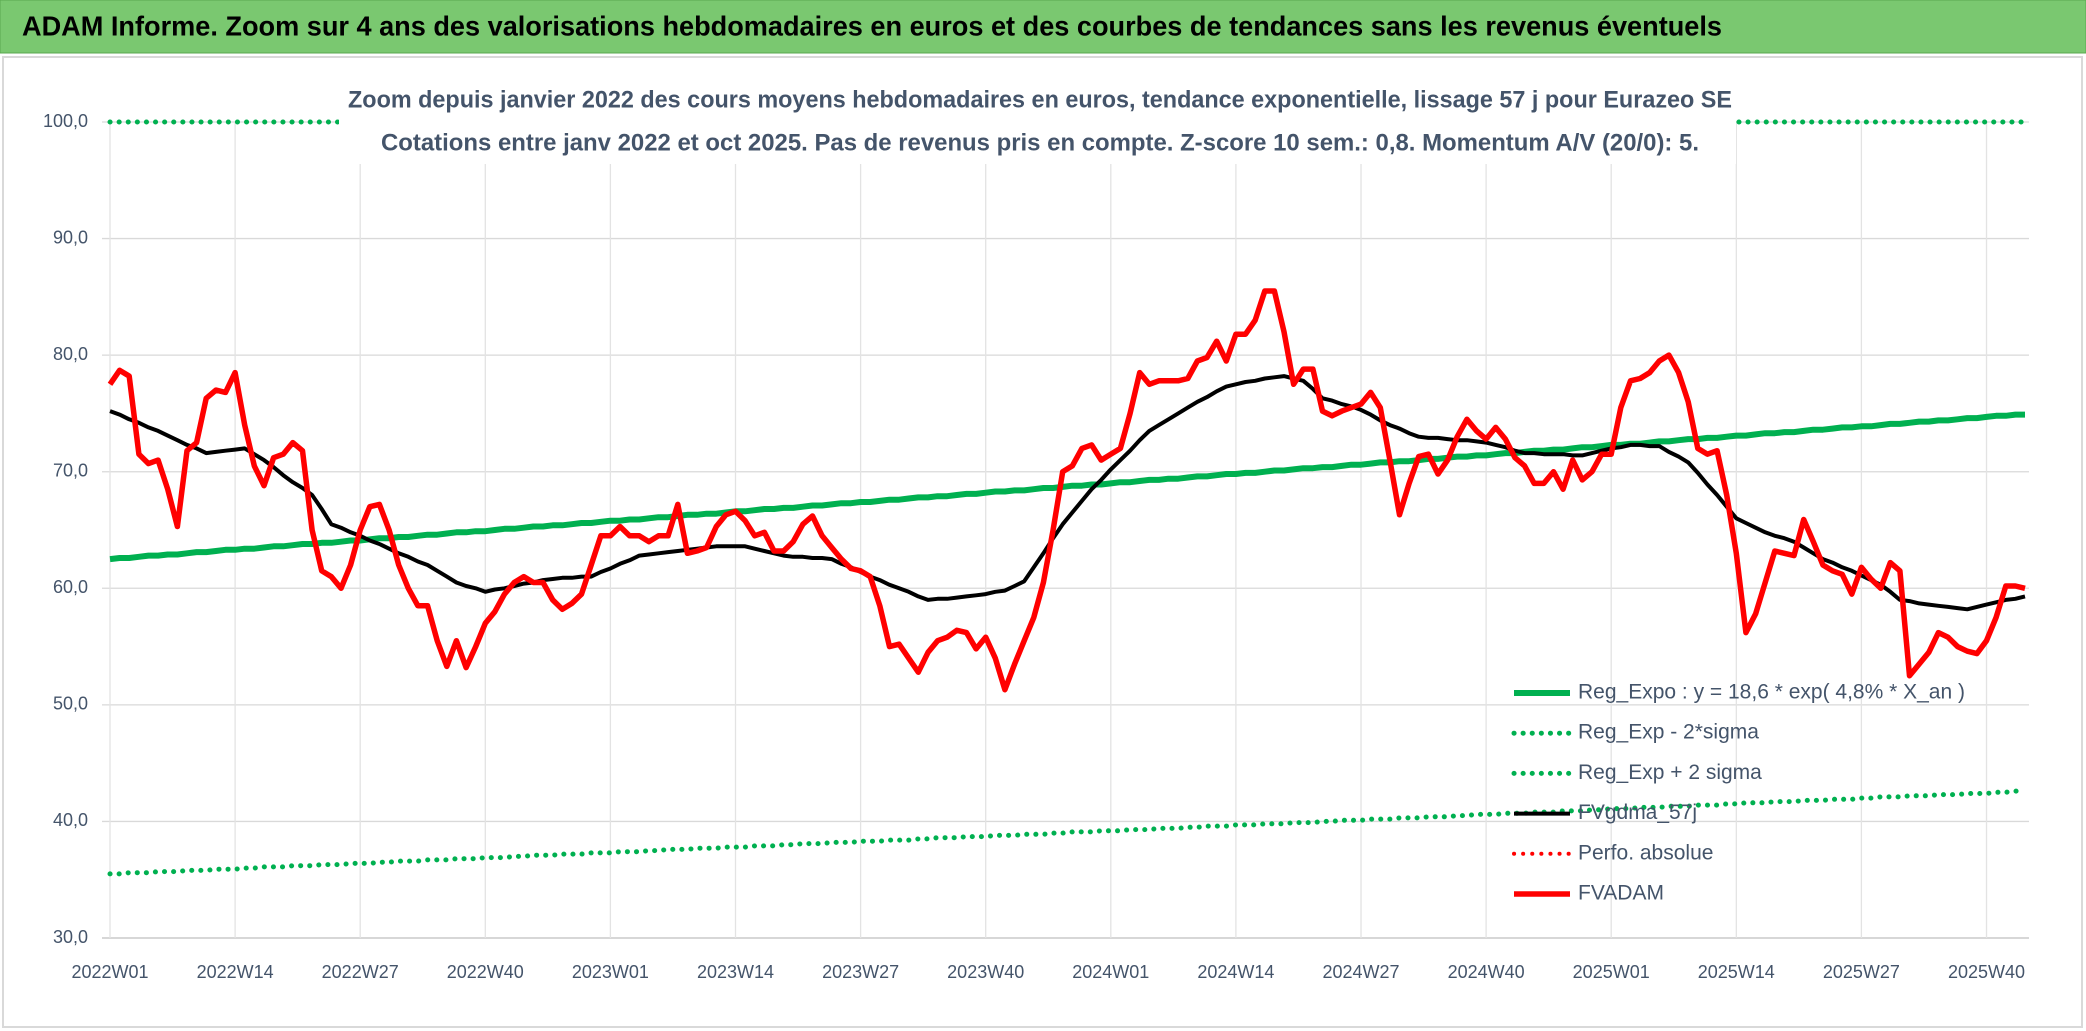 This screenshot has width=2086, height=1031. I want to click on y-tick-label: 70,0, so click(70, 470).